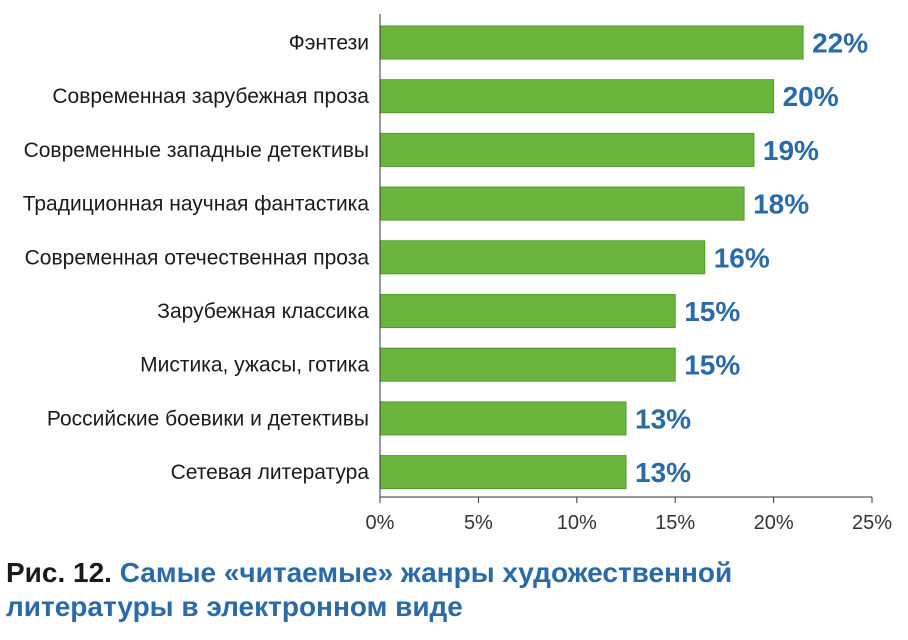  Describe the element at coordinates (263, 311) in the screenshot. I see `category-label: Зарубежная классика` at that location.